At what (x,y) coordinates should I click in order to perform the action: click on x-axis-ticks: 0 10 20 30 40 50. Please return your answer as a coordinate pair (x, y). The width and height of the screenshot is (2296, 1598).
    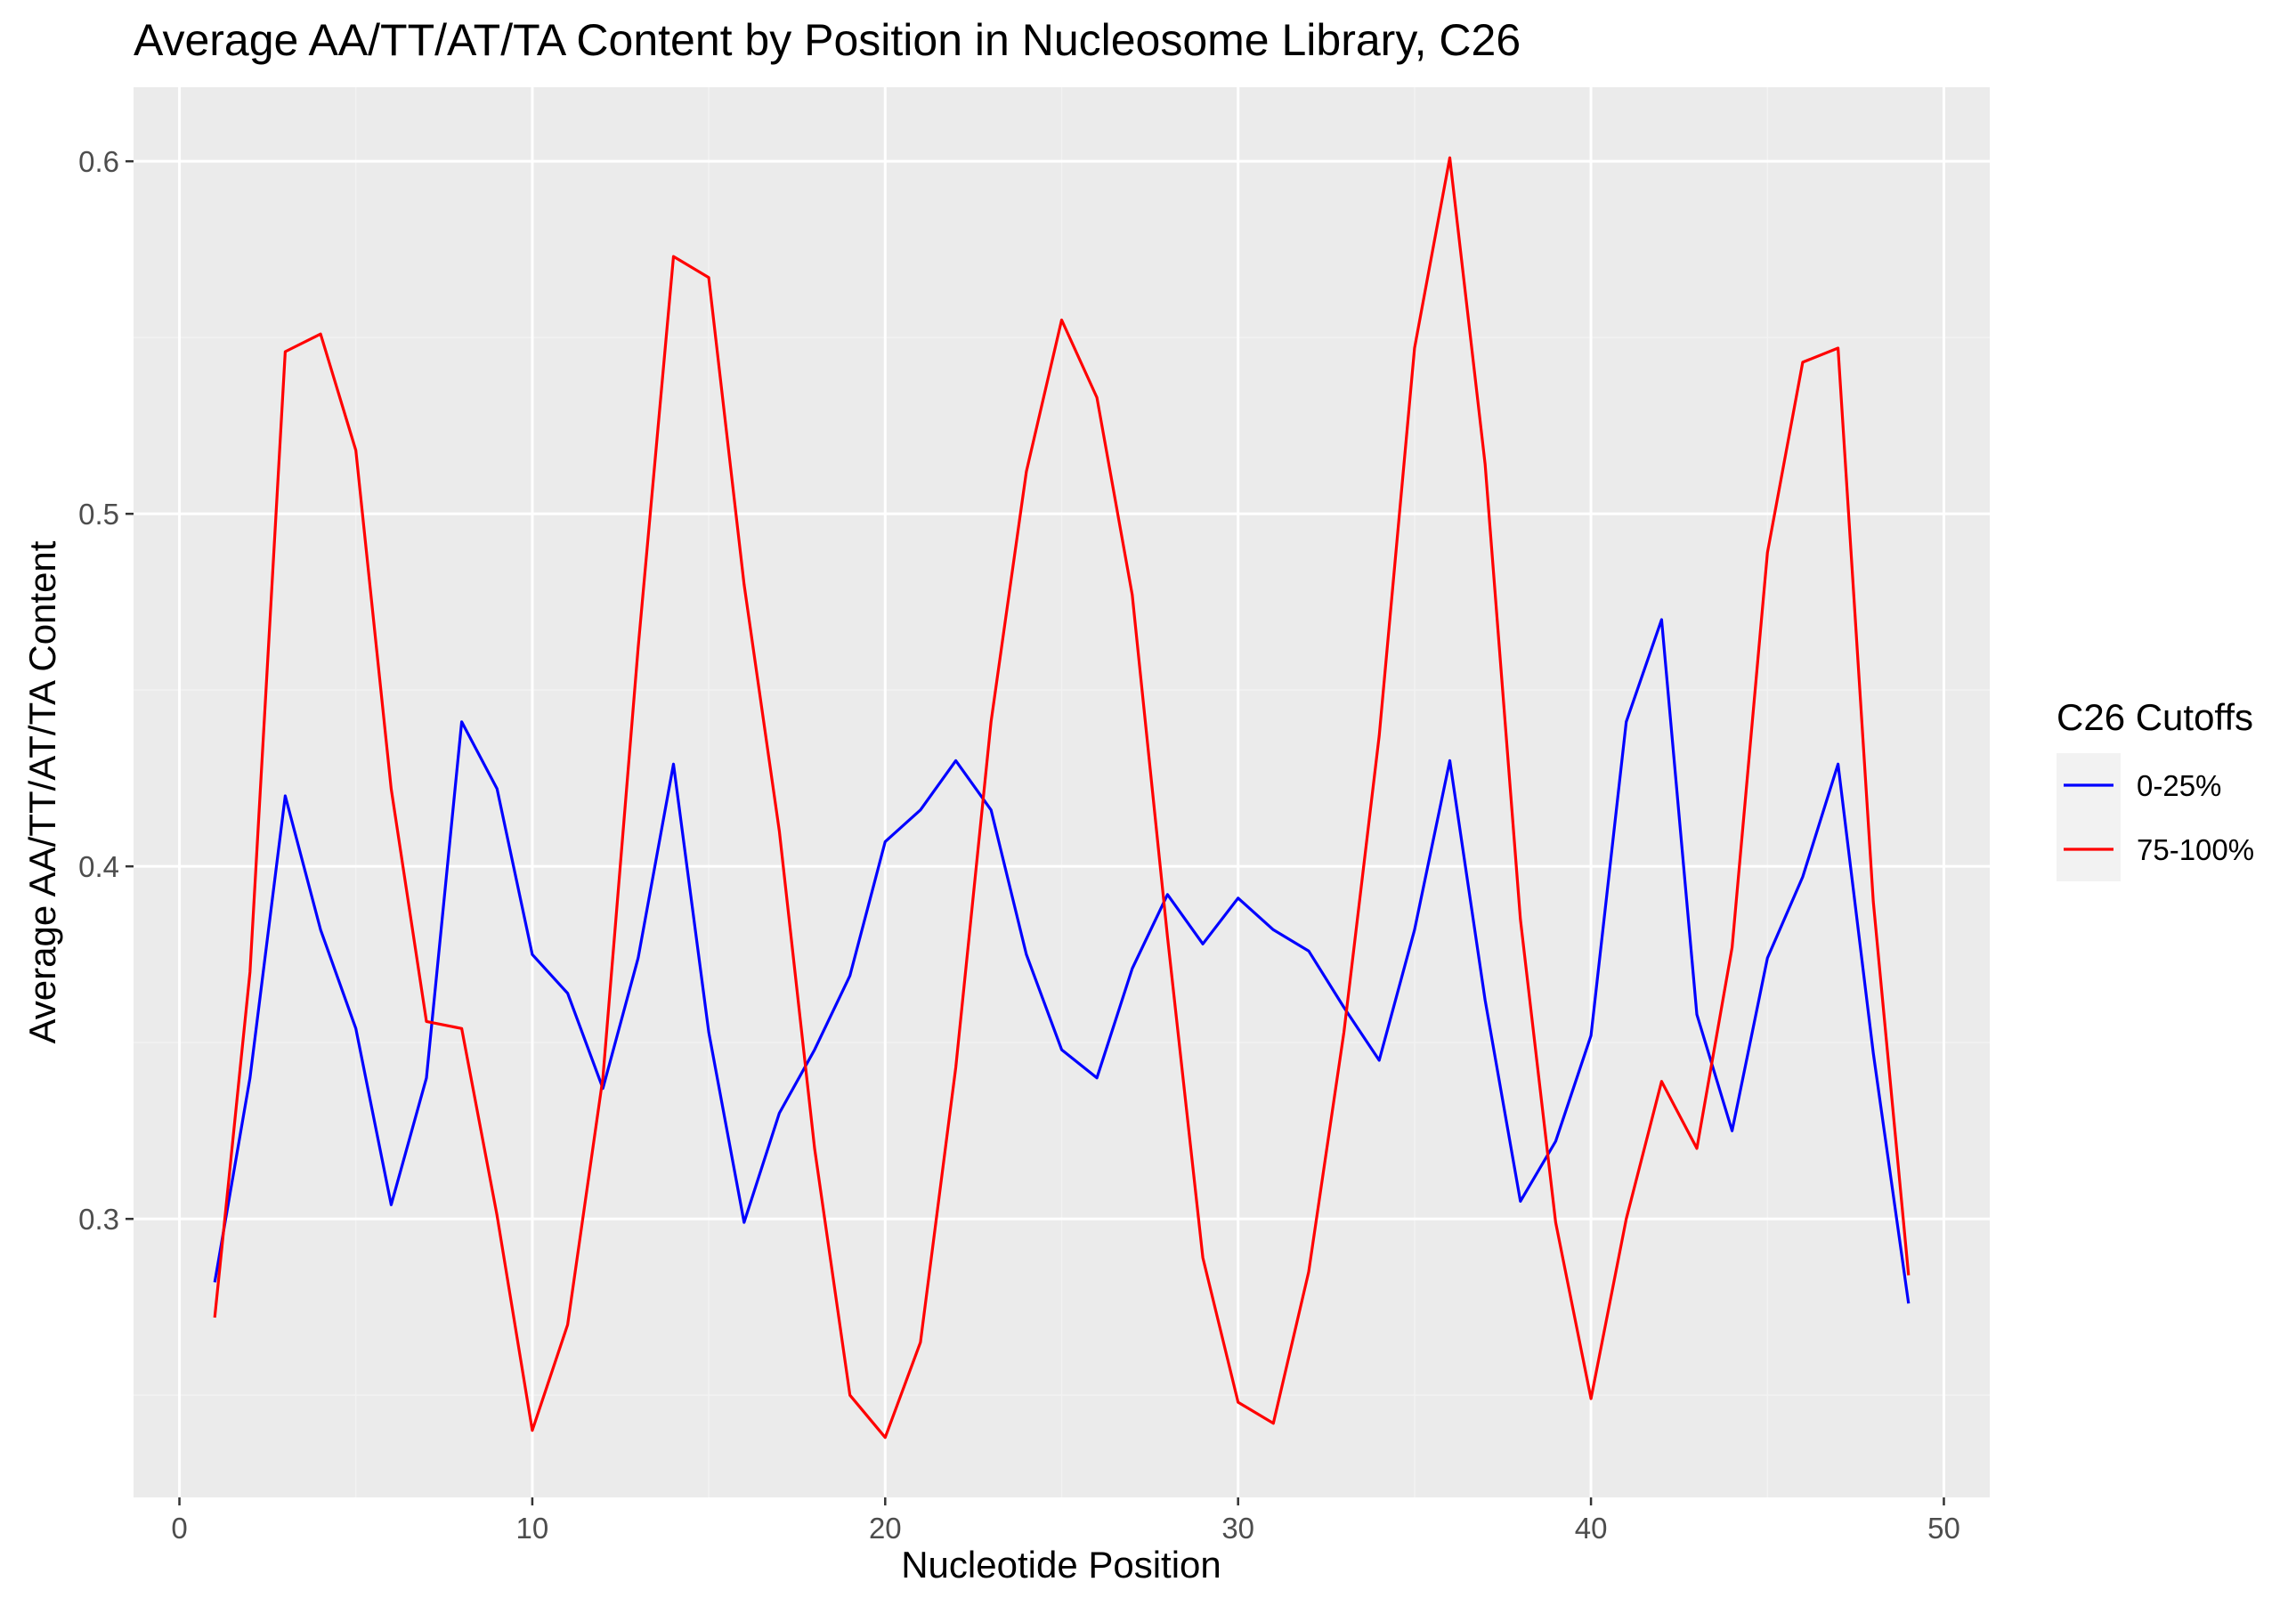
    Looking at the image, I should click on (1065, 1521).